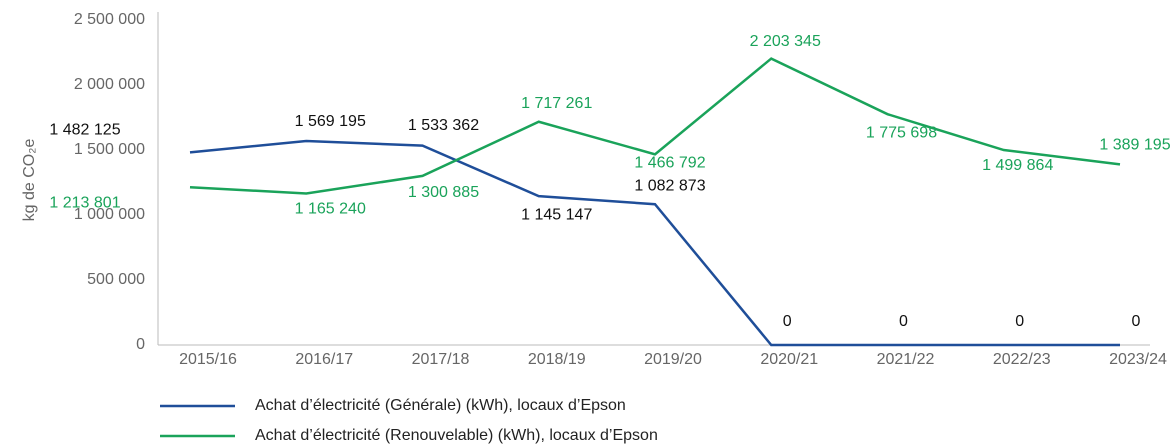  Describe the element at coordinates (29, 180) in the screenshot. I see `y-axis-label: kg de CO₂e` at that location.